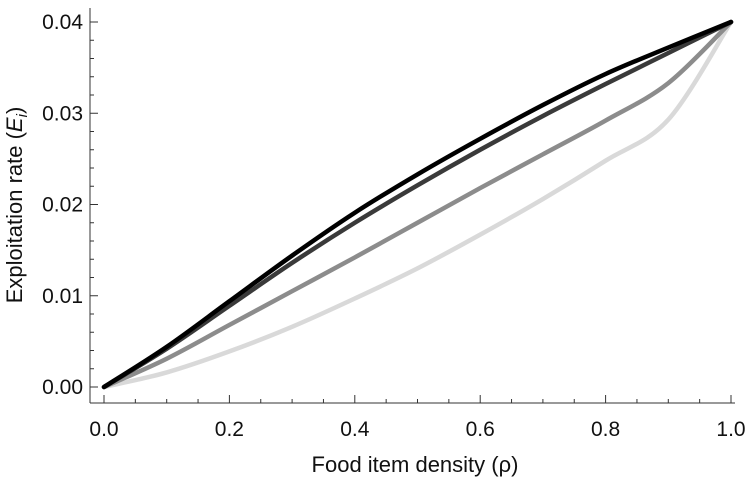 This screenshot has height=480, width=750. What do you see at coordinates (62, 387) in the screenshot?
I see `y-tick-label: 0.00` at bounding box center [62, 387].